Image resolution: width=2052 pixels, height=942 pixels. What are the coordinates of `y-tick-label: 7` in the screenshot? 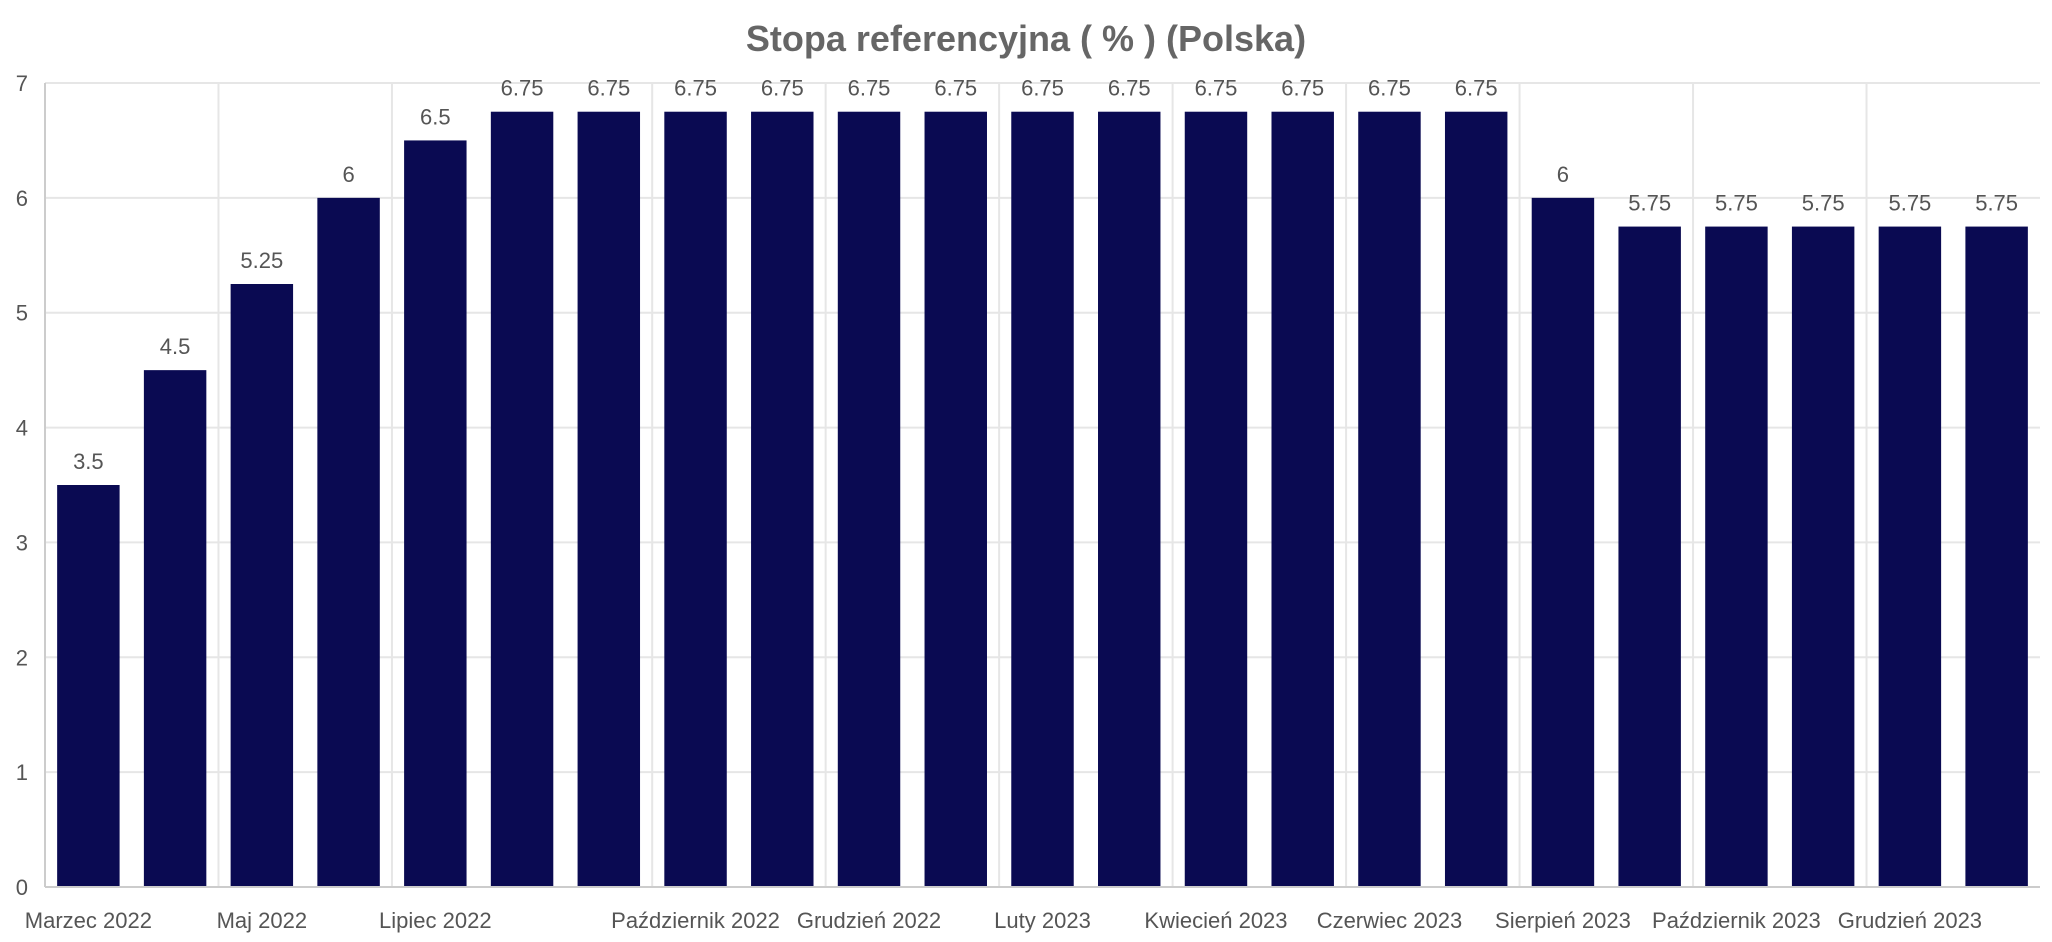 It's located at (22, 83).